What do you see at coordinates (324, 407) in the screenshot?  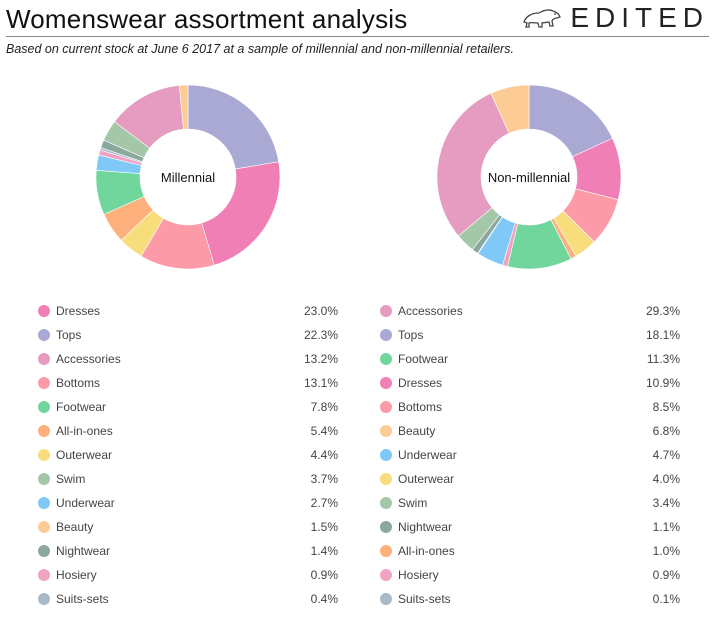 I see `legend-value: 7.8%` at bounding box center [324, 407].